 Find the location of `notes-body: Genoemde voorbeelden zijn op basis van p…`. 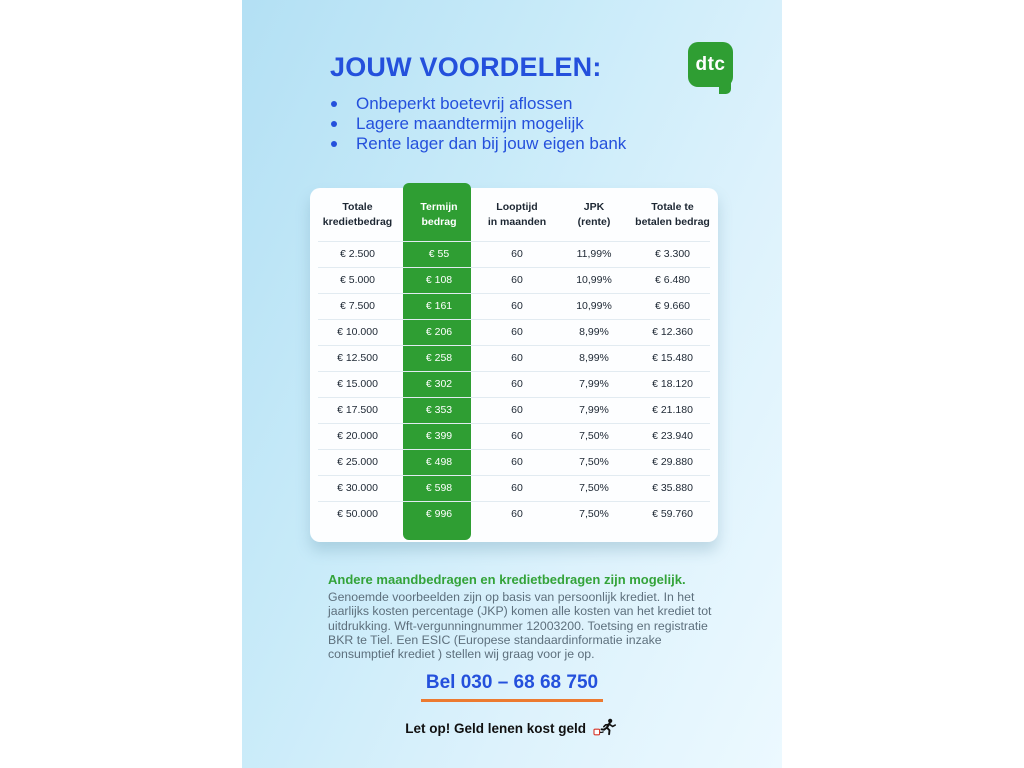

notes-body: Genoemde voorbeelden zijn op basis van p… is located at coordinates (520, 626).